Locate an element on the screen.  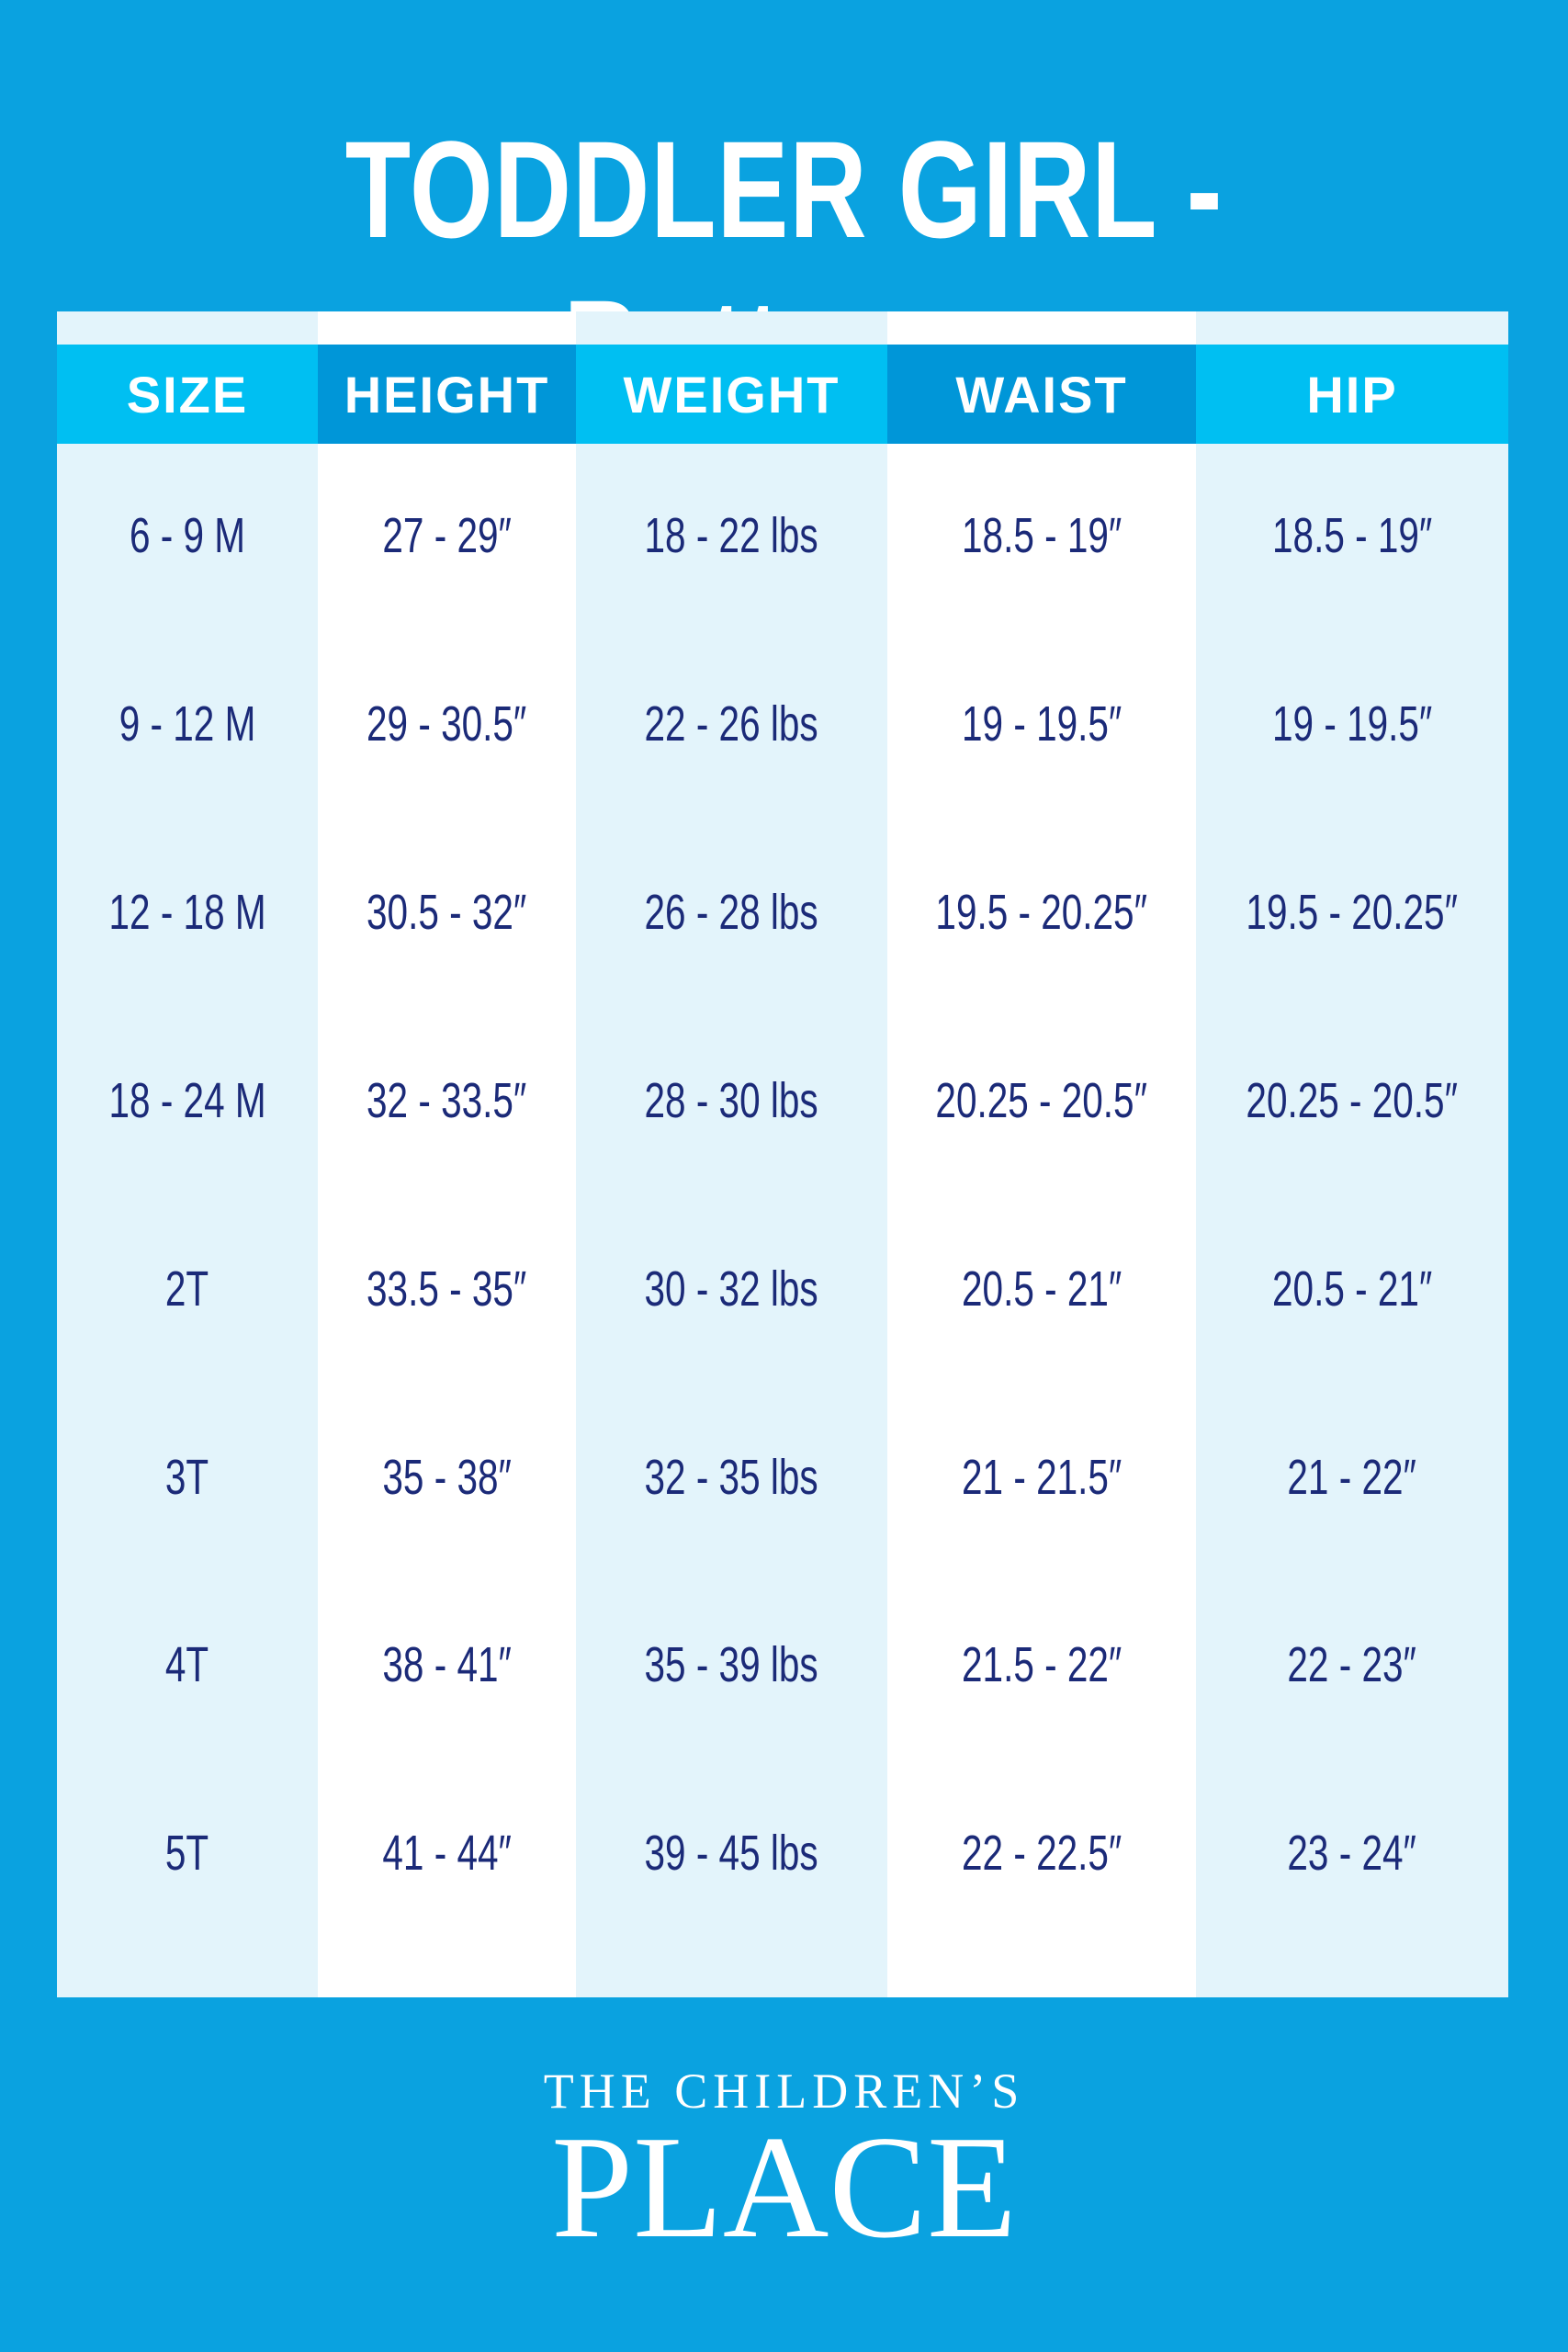
table-cell: 30 - 32 lbs is located at coordinates (732, 1289).